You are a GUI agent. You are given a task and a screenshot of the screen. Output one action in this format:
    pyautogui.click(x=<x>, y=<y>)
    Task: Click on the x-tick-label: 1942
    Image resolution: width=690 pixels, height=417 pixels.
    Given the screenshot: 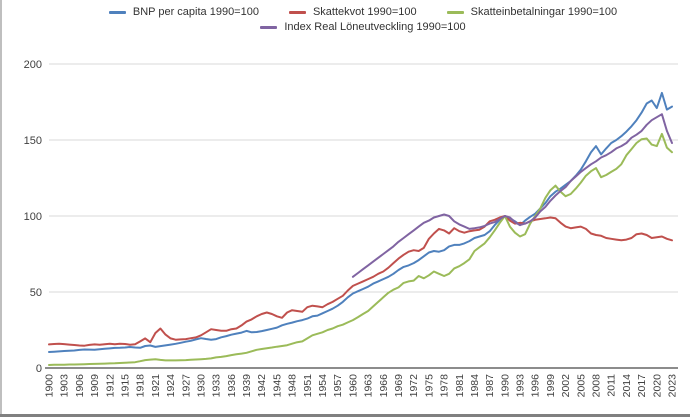 What is the action you would take?
    pyautogui.click(x=262, y=386)
    